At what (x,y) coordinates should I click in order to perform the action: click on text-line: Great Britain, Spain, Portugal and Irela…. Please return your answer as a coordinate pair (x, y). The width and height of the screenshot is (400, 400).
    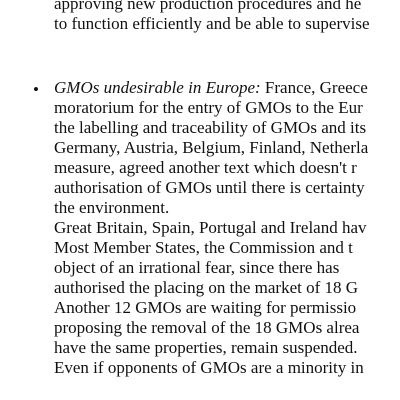
    Looking at the image, I should click on (210, 227).